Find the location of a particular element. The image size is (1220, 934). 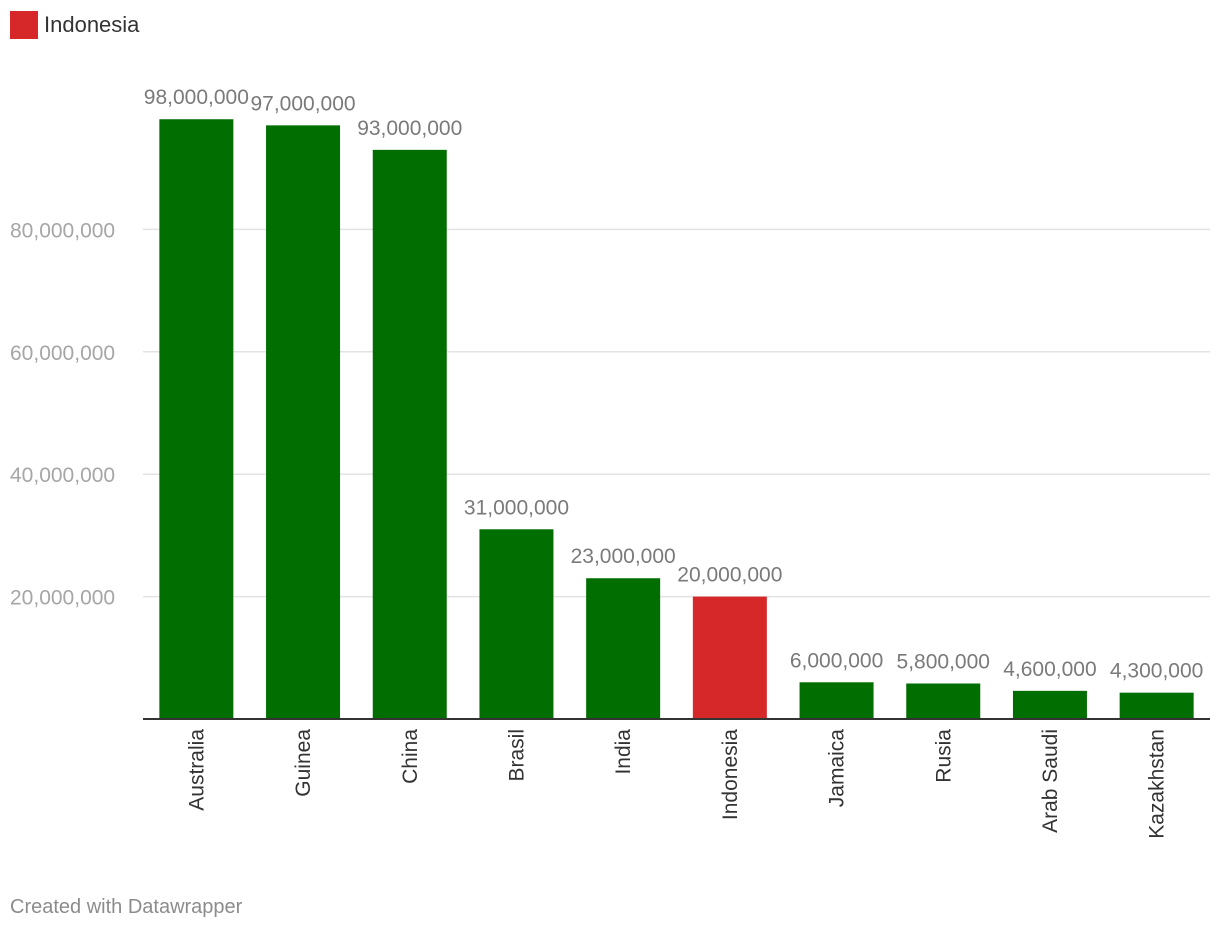

x-tick-label: Jamaica is located at coordinates (837, 768).